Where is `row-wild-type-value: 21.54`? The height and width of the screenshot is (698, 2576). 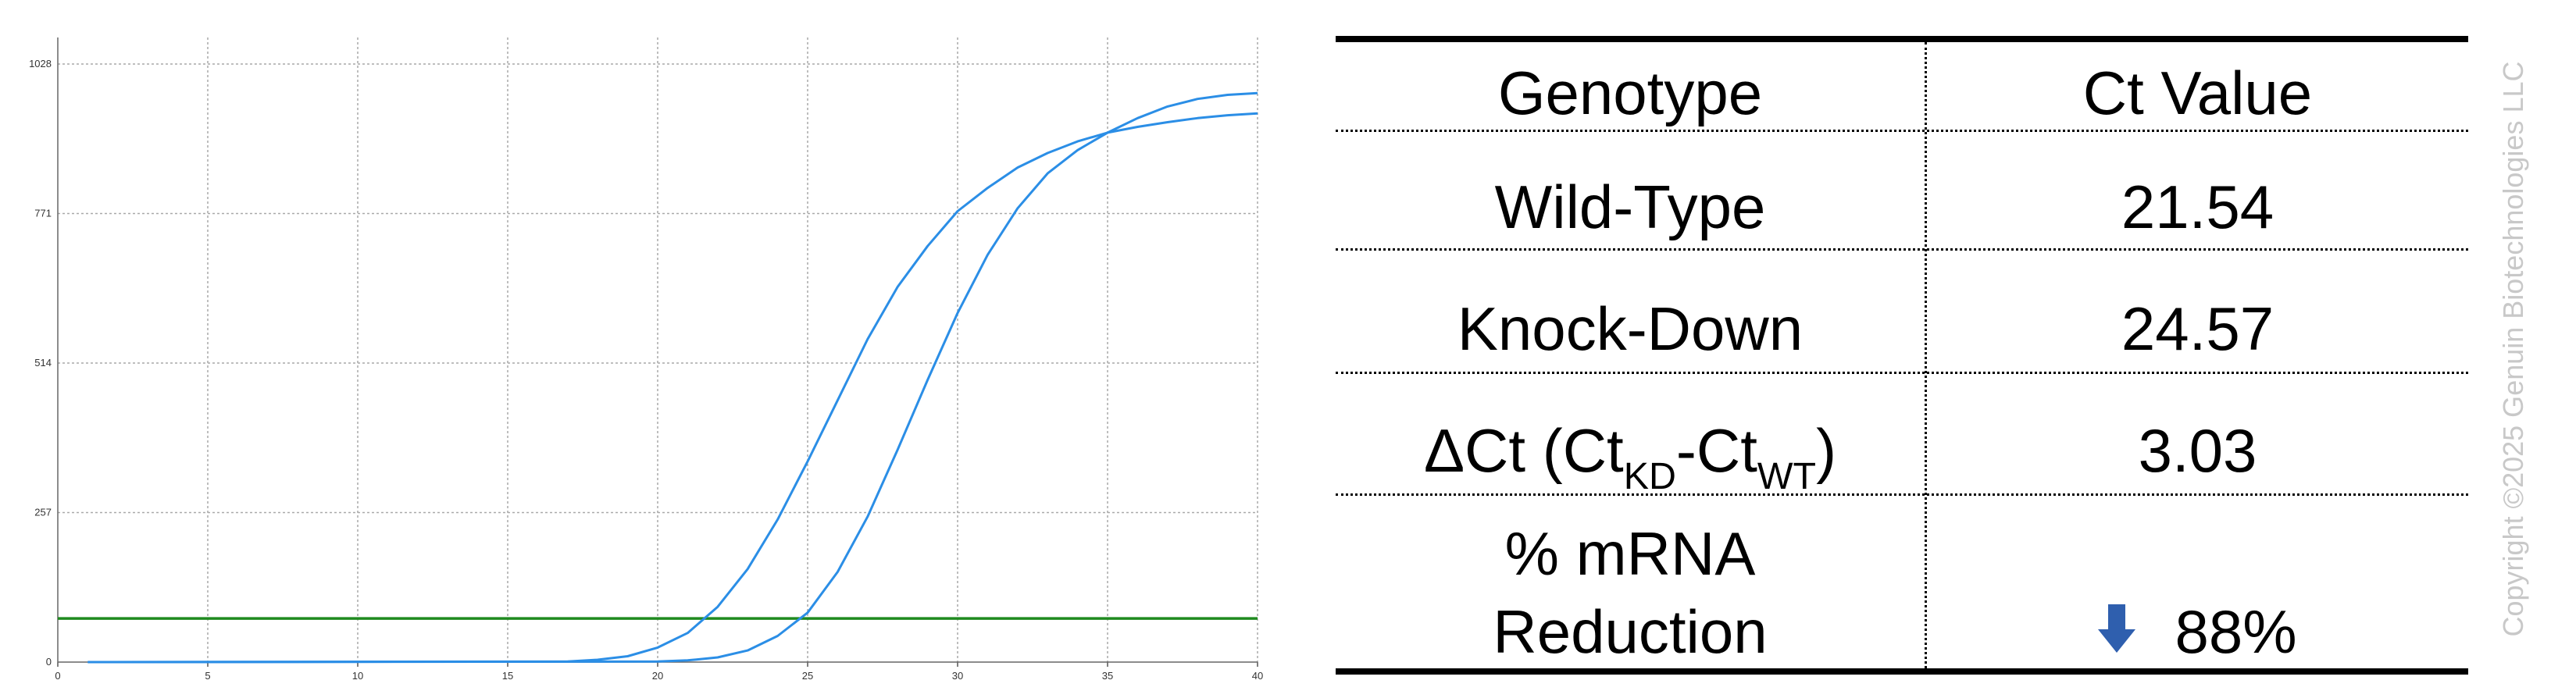
row-wild-type-value: 21.54 is located at coordinates (2198, 207).